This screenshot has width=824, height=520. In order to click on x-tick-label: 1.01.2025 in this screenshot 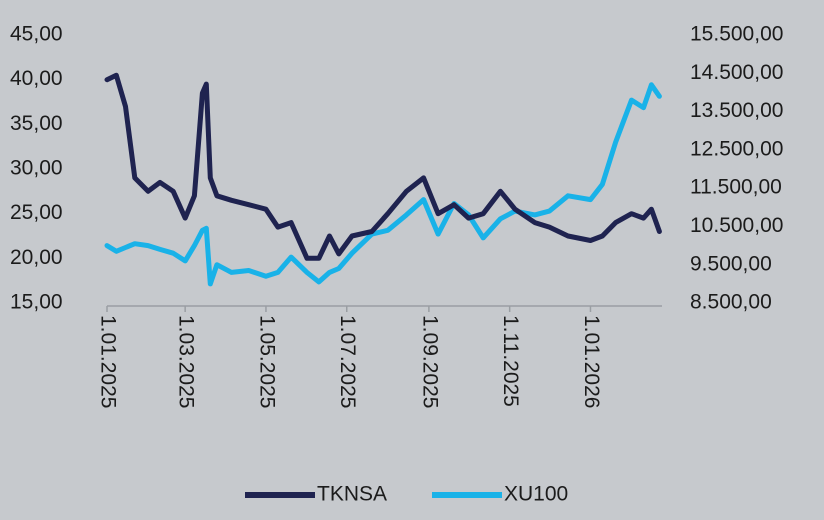, I will do `click(107, 361)`.